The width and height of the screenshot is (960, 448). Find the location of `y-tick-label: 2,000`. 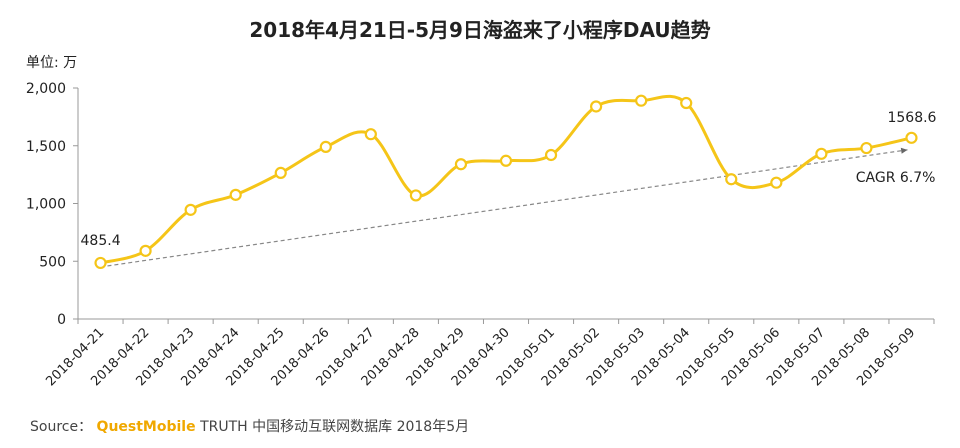

y-tick-label: 2,000 is located at coordinates (46, 89).